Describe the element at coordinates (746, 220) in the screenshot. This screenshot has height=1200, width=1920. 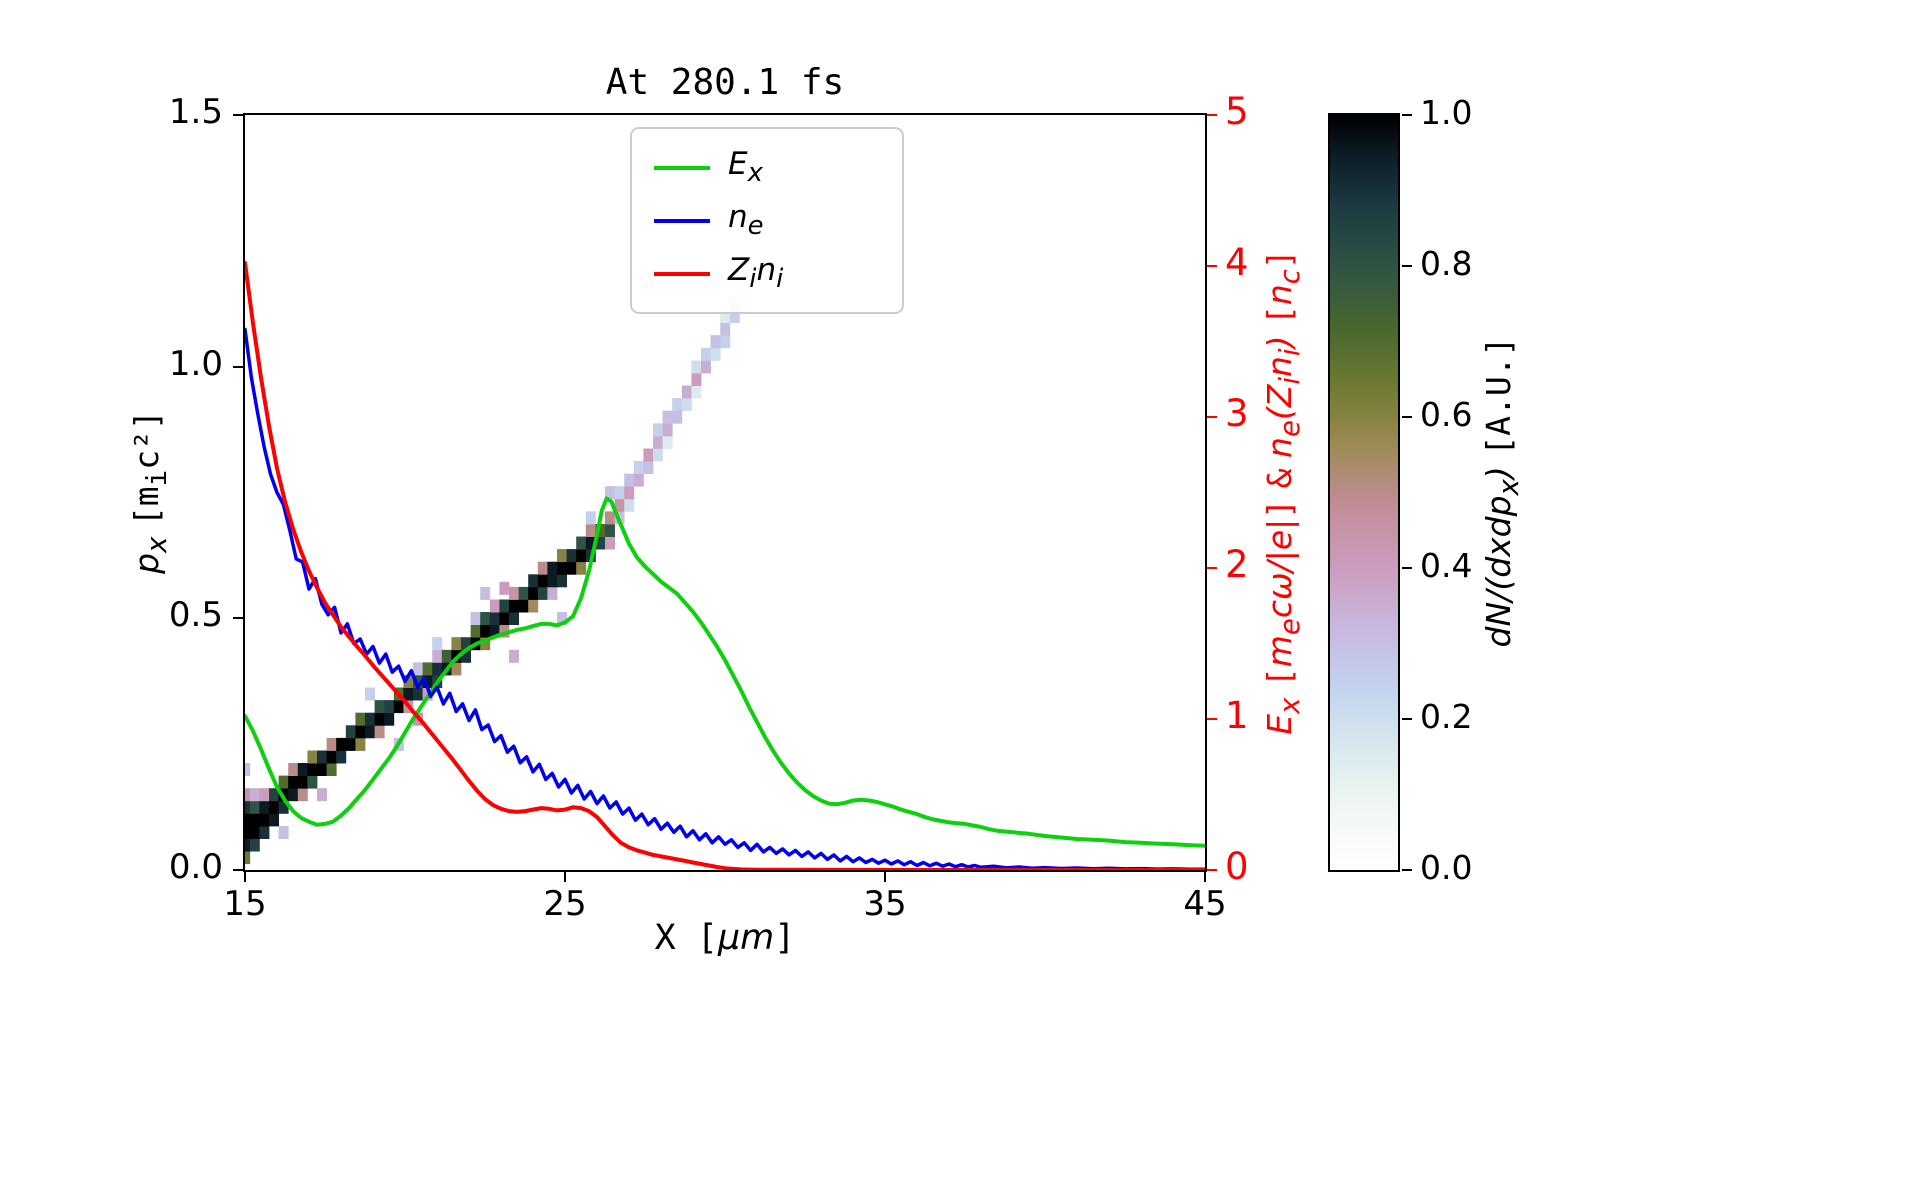
I see `legend-label-ne: ne` at that location.